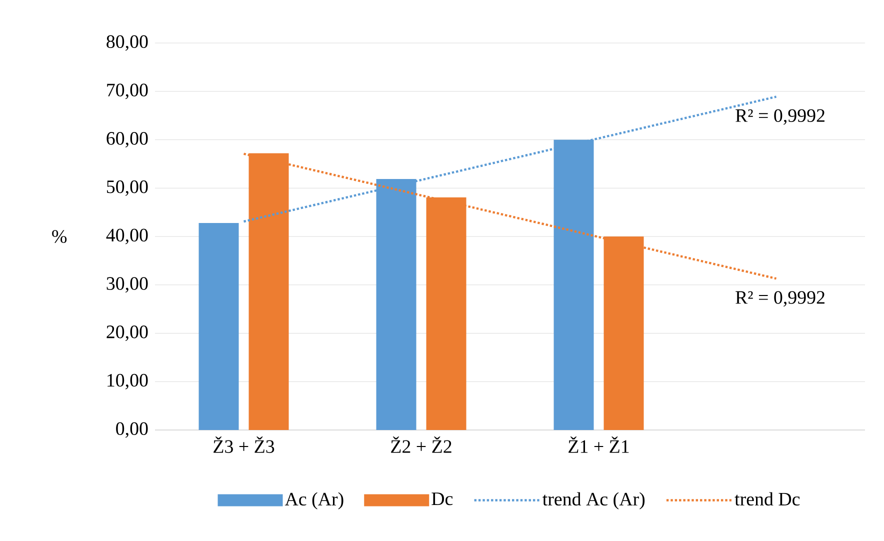 This screenshot has width=884, height=541. What do you see at coordinates (127, 188) in the screenshot?
I see `y-tick-label: 50,00` at bounding box center [127, 188].